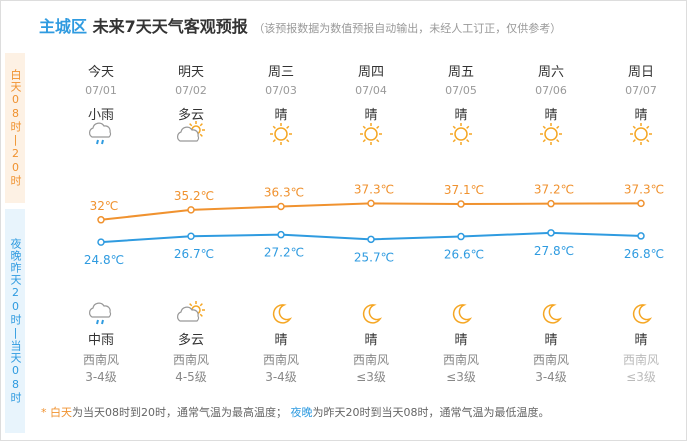 The width and height of the screenshot is (687, 441). What do you see at coordinates (191, 72) in the screenshot?
I see `weekday: 明天` at bounding box center [191, 72].